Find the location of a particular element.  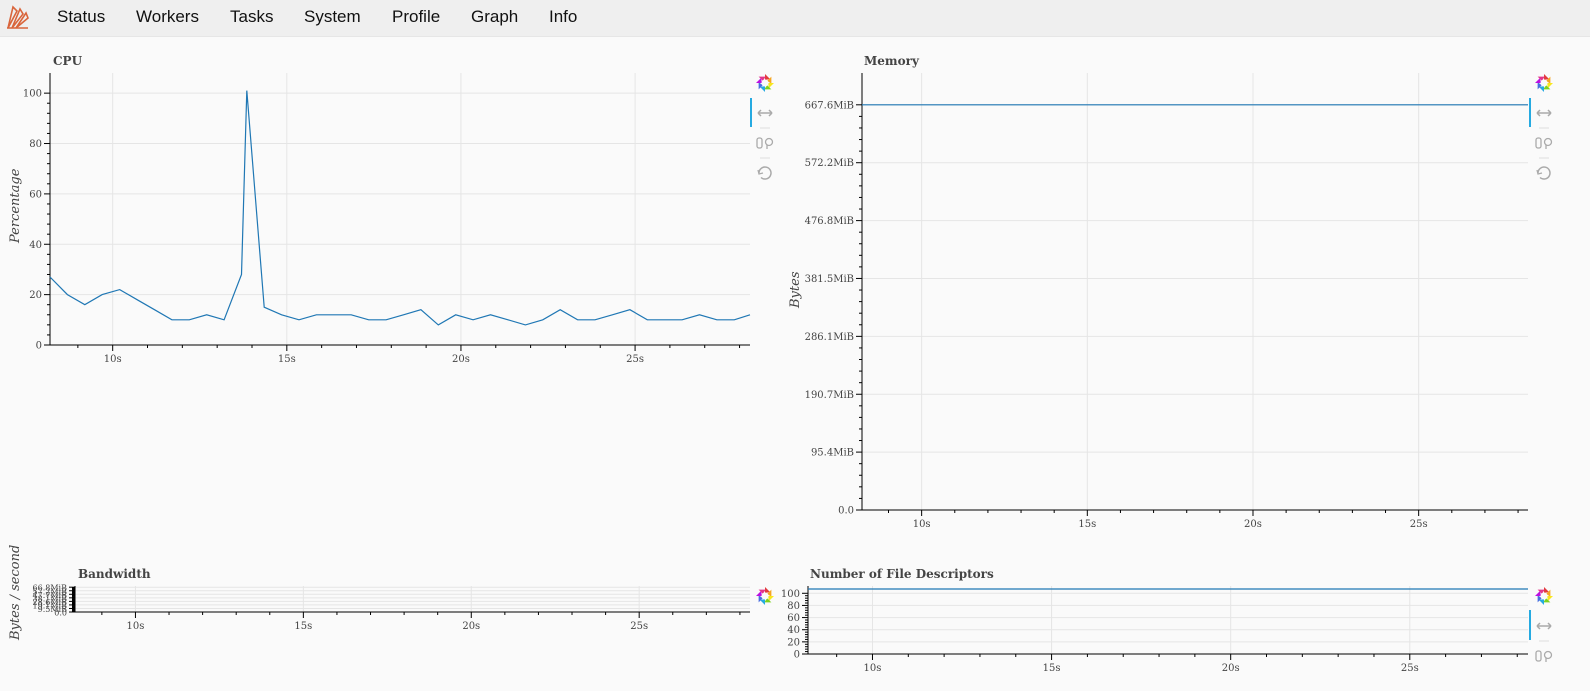

fds-y-tick-label: 20 is located at coordinates (793, 642).